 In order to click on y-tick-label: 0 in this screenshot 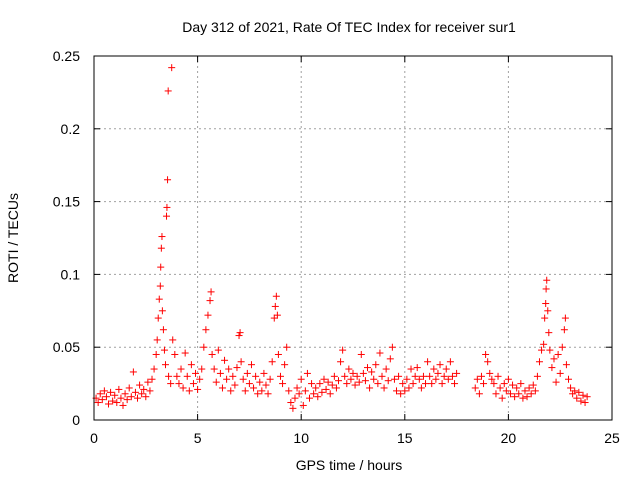, I will do `click(76, 420)`.